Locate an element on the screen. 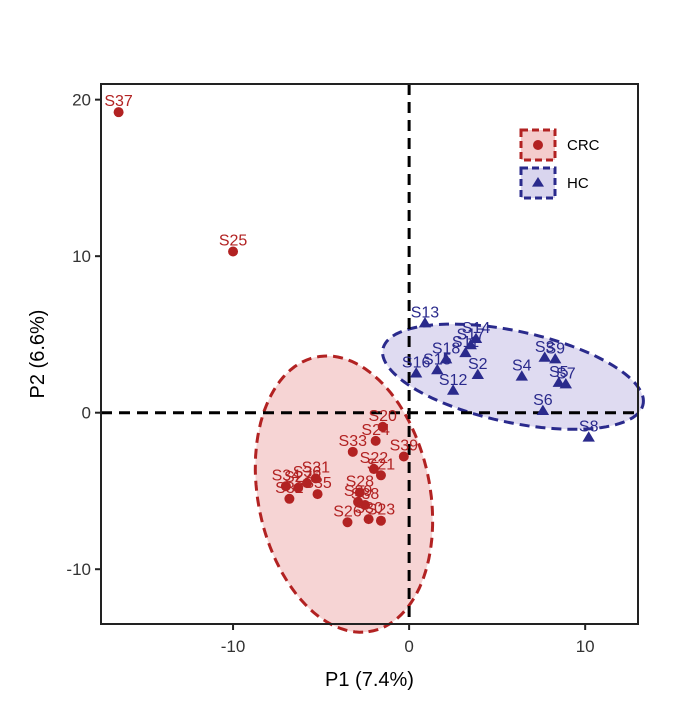 The image size is (676, 701). point-label-s39: S39 is located at coordinates (404, 446).